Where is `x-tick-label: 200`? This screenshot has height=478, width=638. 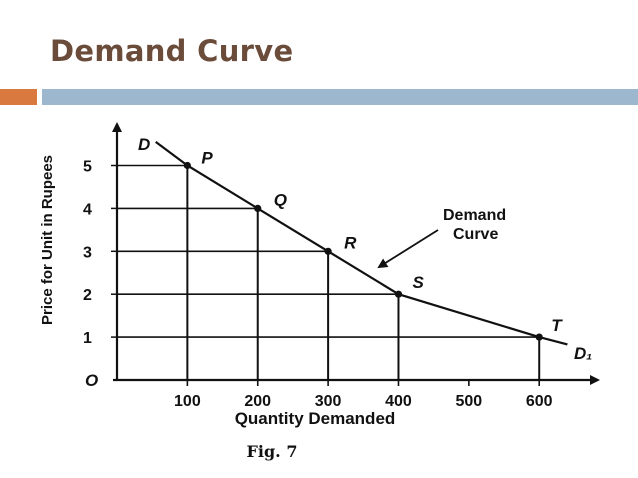 x-tick-label: 200 is located at coordinates (257, 401).